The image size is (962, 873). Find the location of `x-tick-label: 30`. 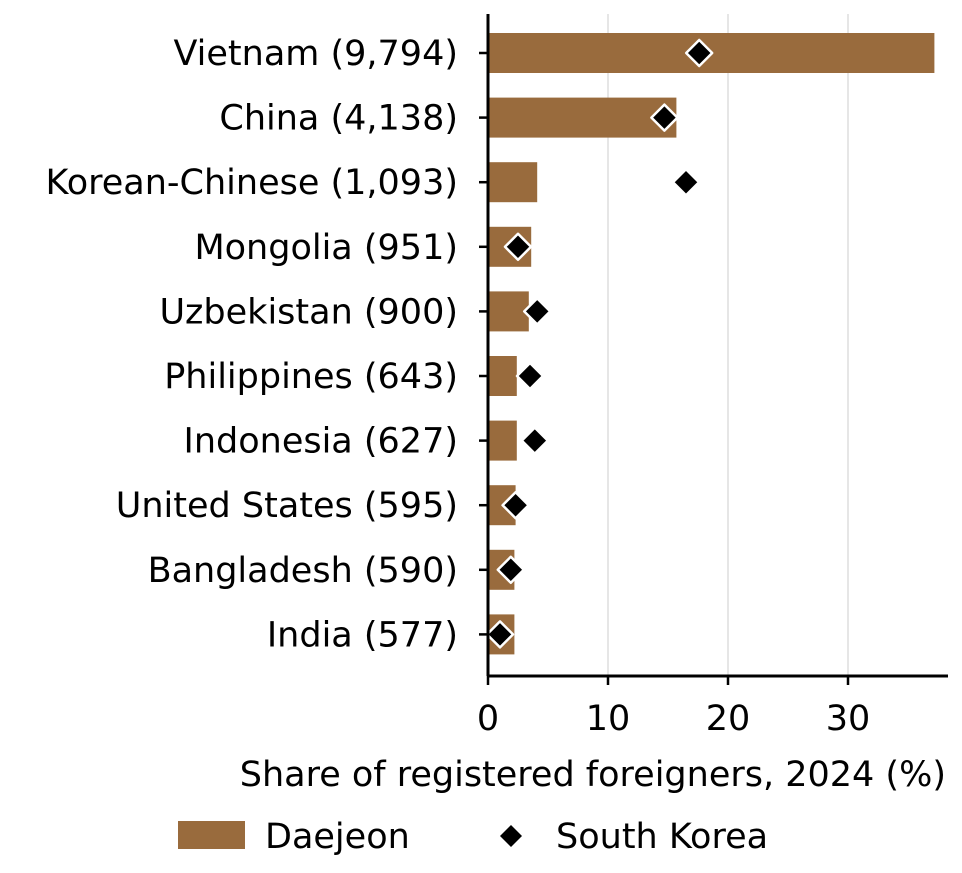

x-tick-label: 30 is located at coordinates (848, 719).